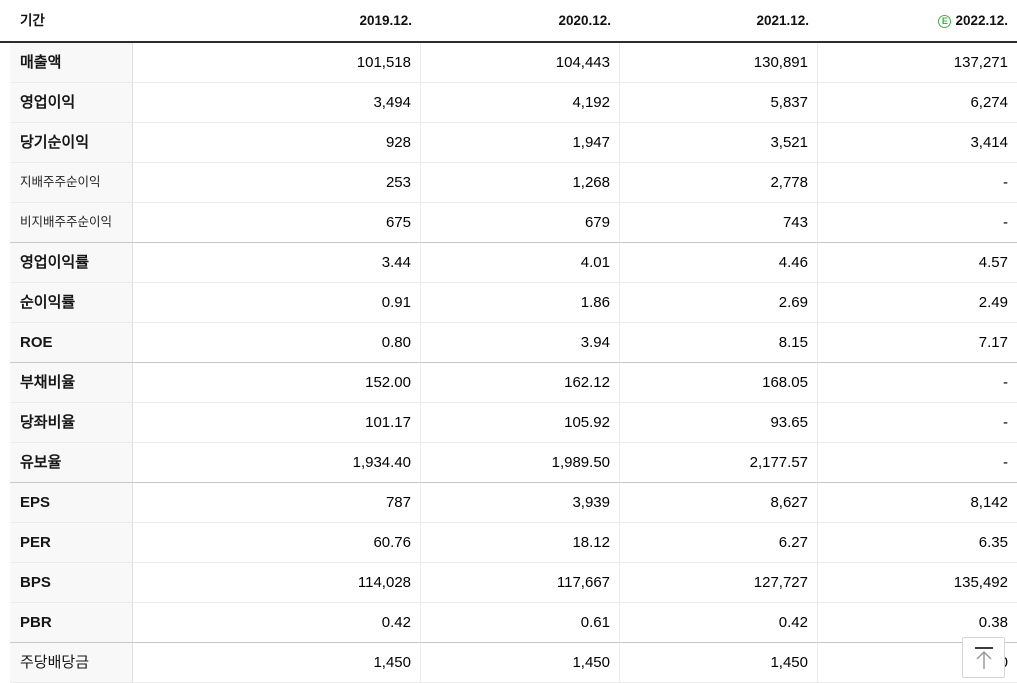 The width and height of the screenshot is (1017, 683). I want to click on cell-value: 3,939, so click(520, 503).